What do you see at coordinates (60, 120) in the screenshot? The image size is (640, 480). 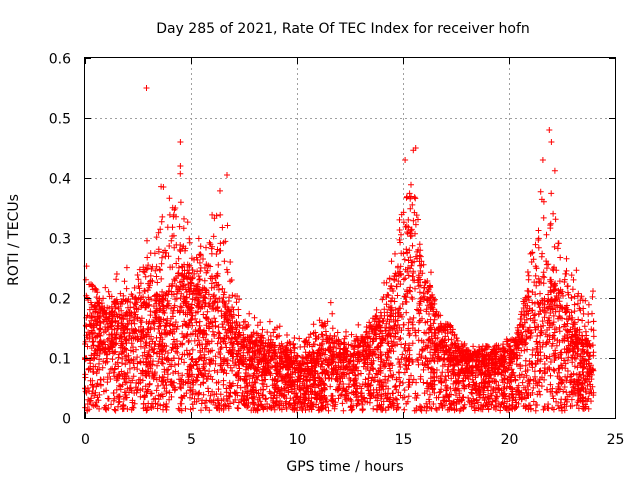 I see `y-tick-label: 0.5` at bounding box center [60, 120].